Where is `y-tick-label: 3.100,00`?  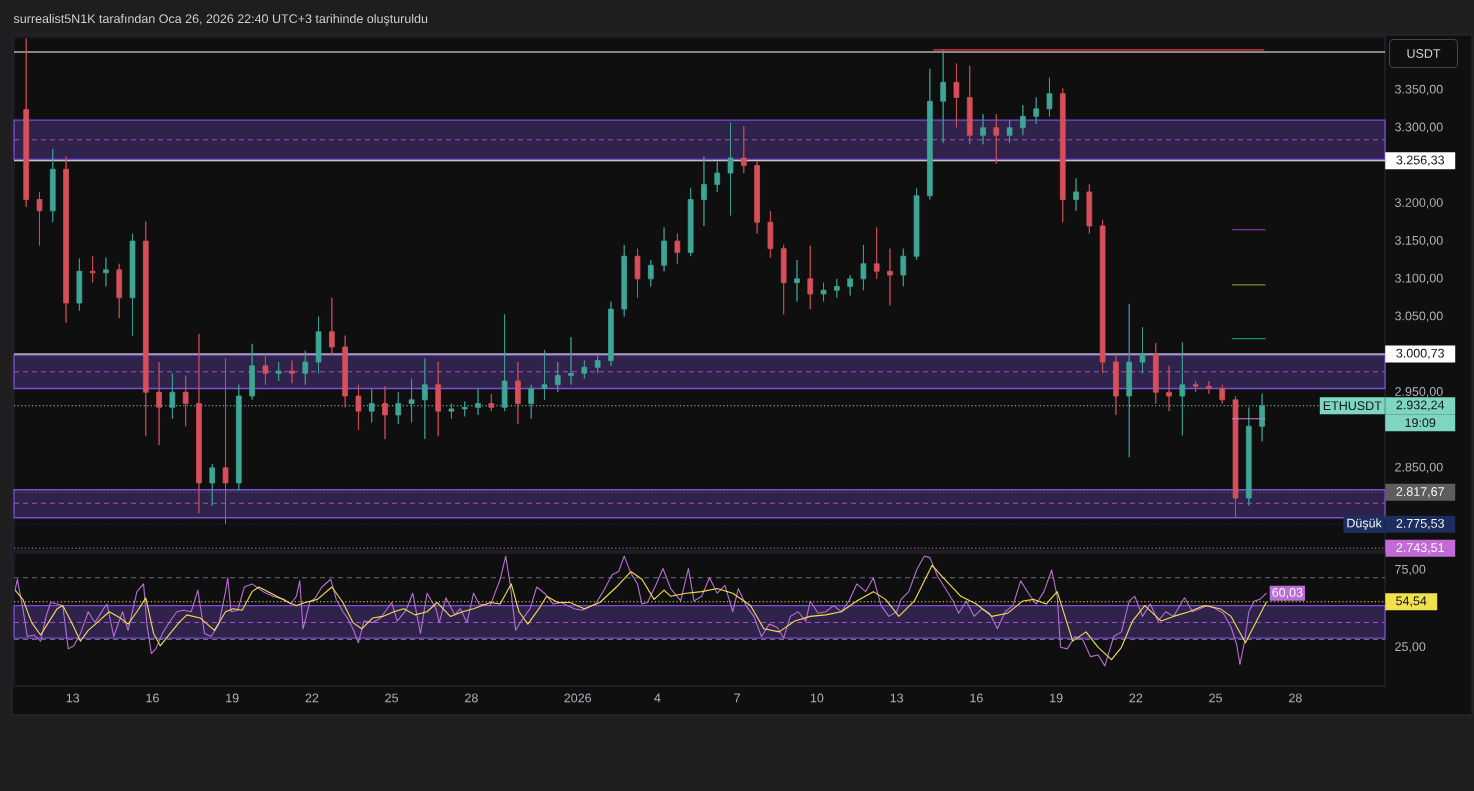
y-tick-label: 3.100,00 is located at coordinates (1419, 279).